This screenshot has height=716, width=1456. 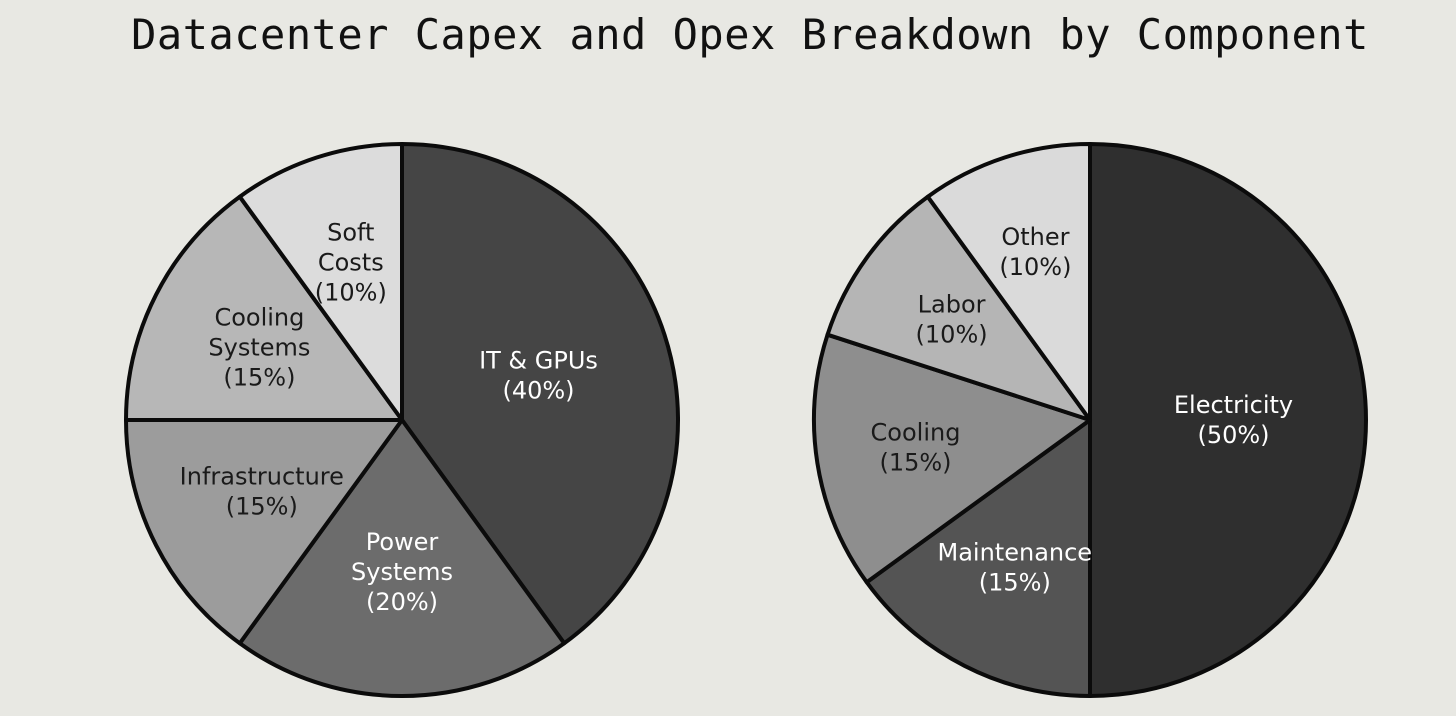 I want to click on opex-value-cooling: (15%), so click(x=915, y=463).